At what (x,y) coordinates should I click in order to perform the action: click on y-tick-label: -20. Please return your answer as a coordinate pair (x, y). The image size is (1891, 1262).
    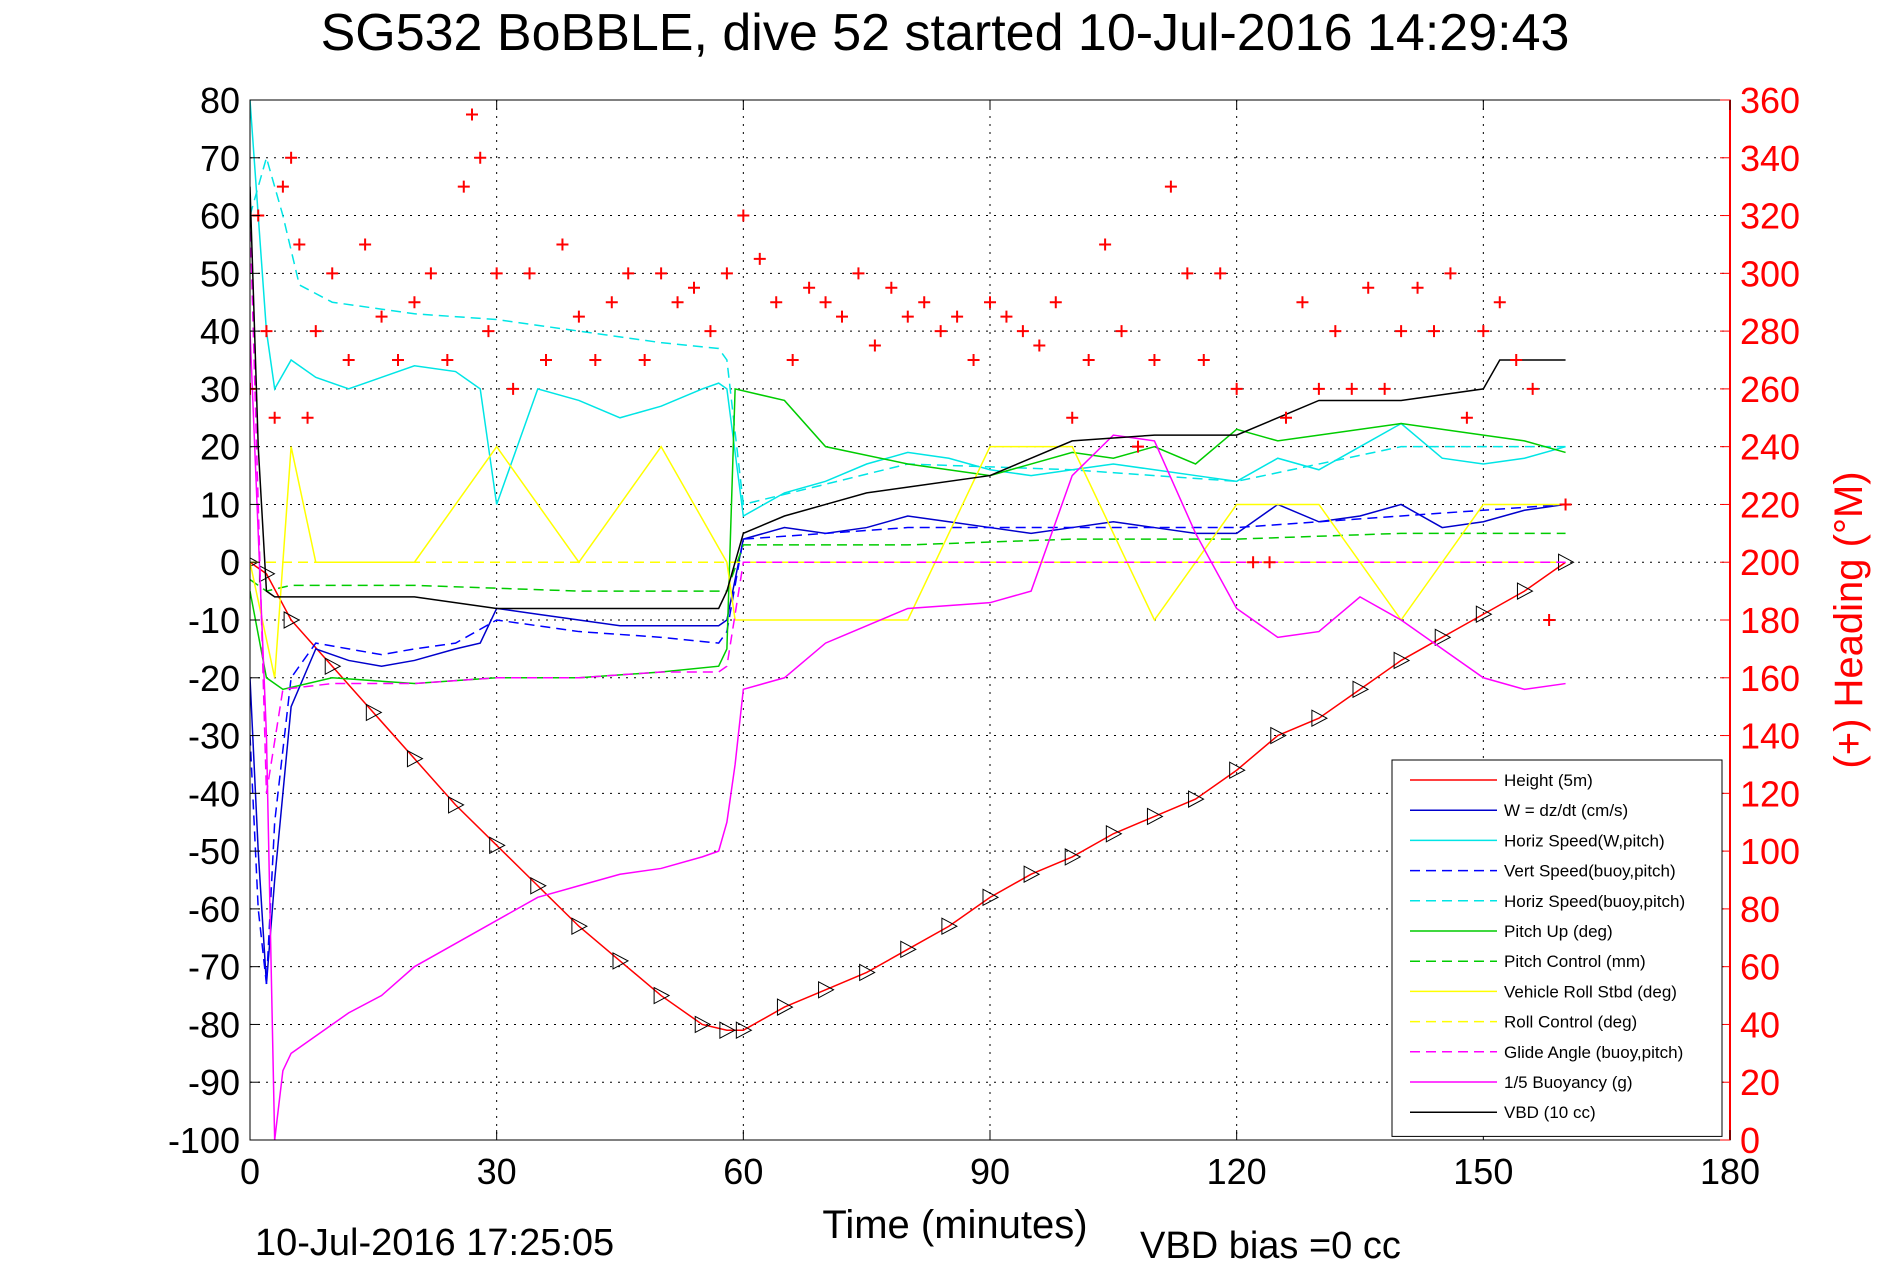
    Looking at the image, I should click on (214, 678).